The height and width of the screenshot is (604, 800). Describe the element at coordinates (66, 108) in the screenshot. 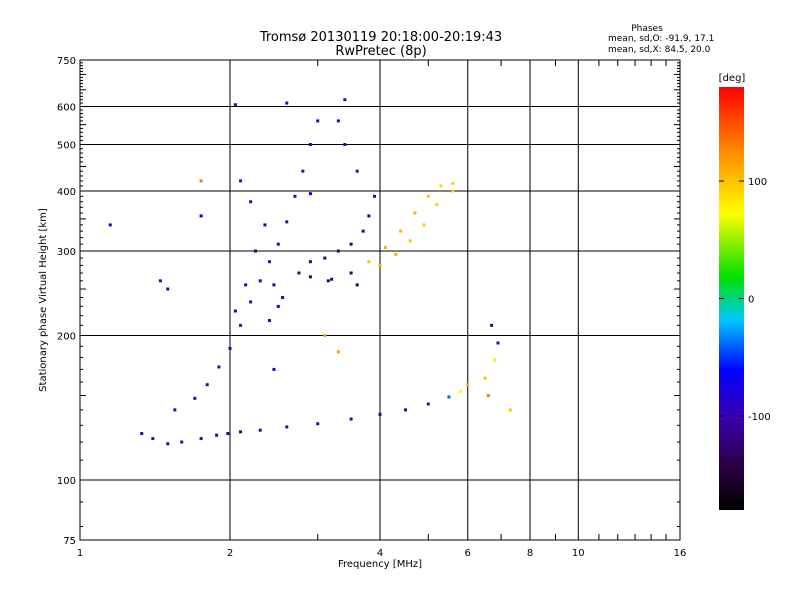

I see `y-tick-label: 600` at that location.